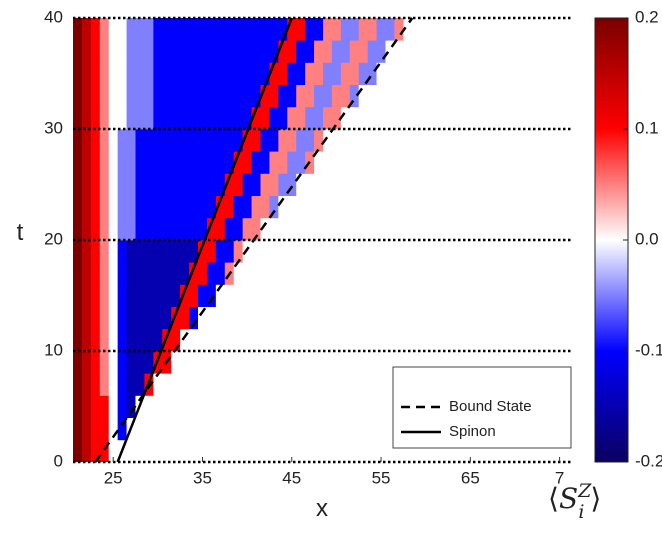 The width and height of the screenshot is (662, 534). I want to click on y-tick-label: 10, so click(53, 349).